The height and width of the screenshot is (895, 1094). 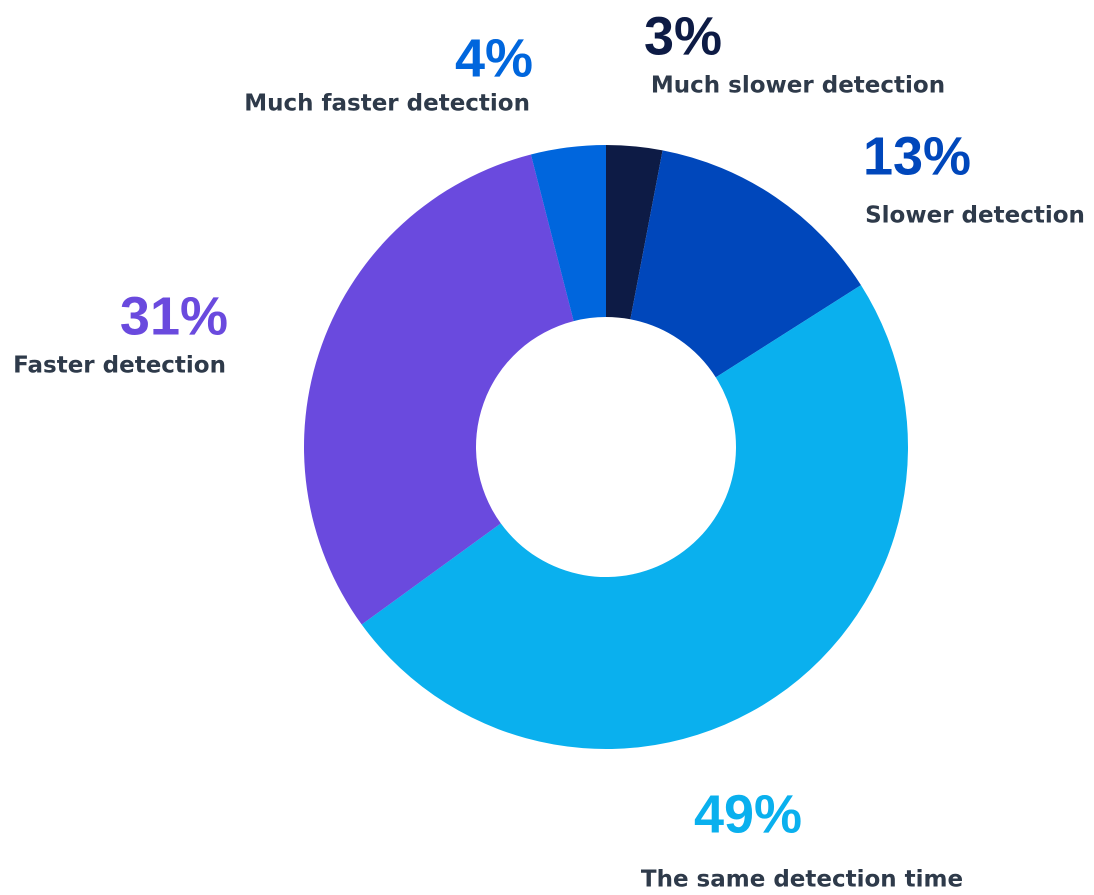 What do you see at coordinates (975, 216) in the screenshot?
I see `category-label: Slower detection` at bounding box center [975, 216].